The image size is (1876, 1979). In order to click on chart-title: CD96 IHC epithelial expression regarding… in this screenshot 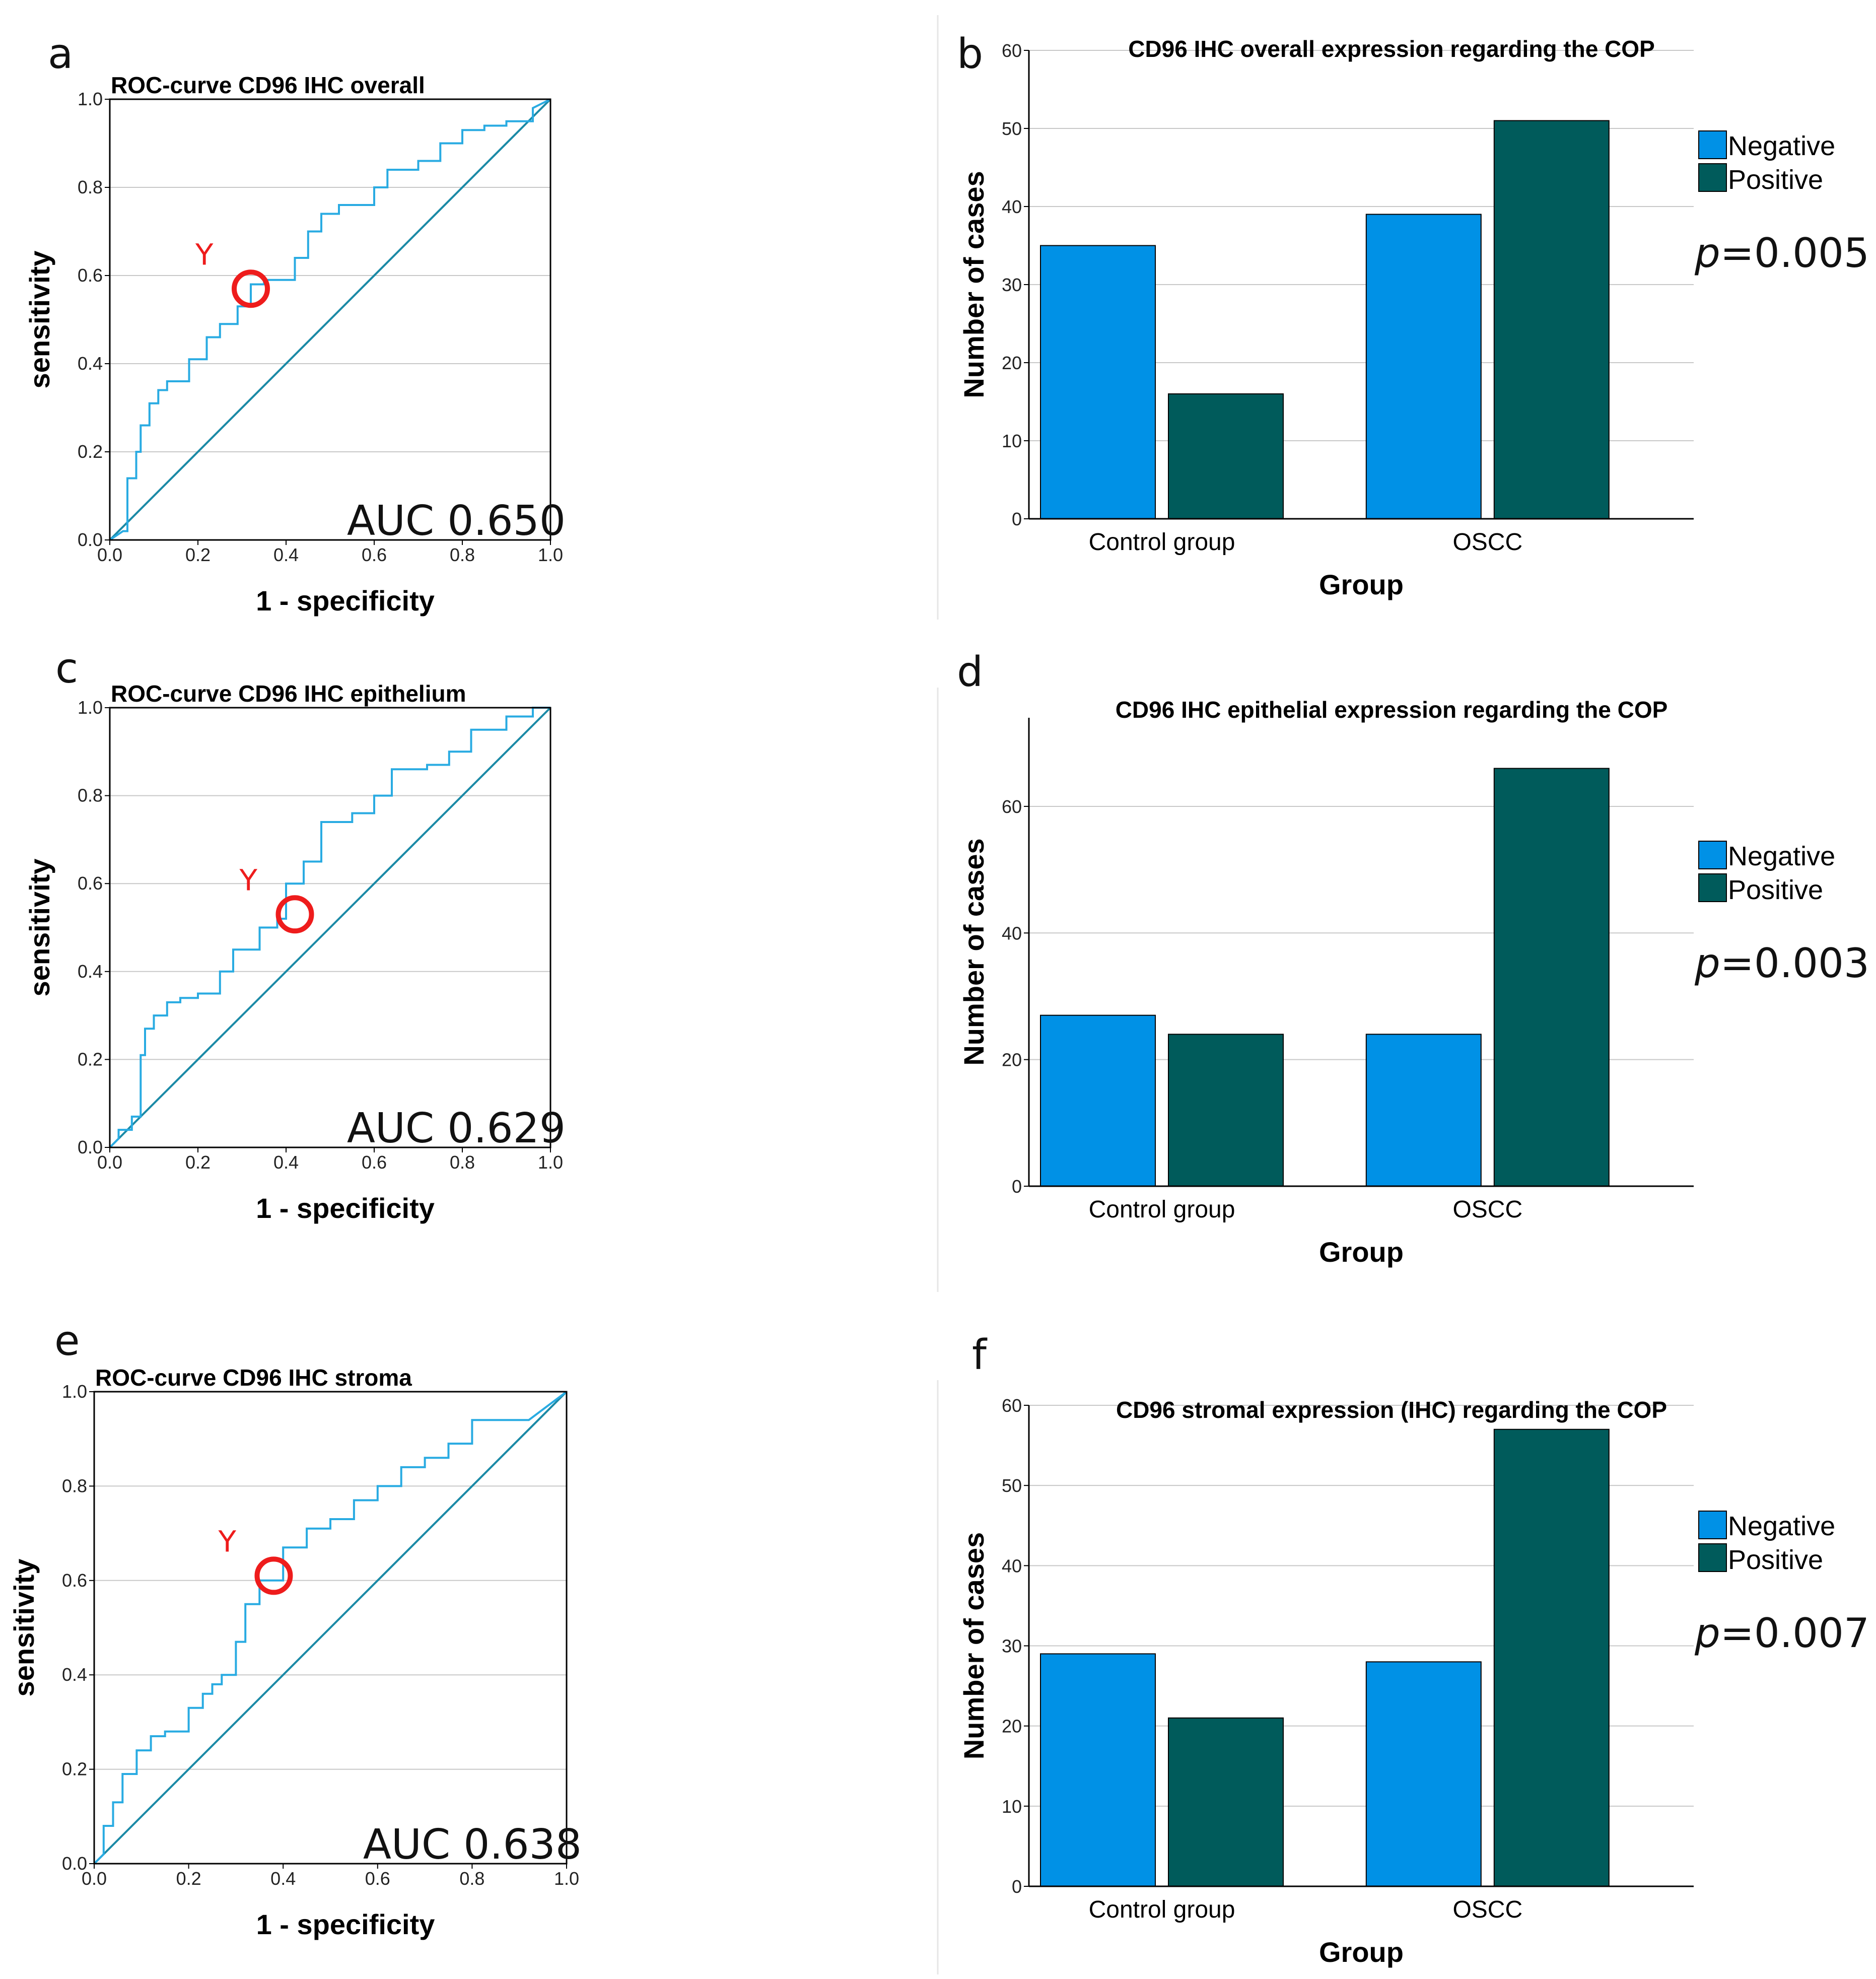, I will do `click(1392, 710)`.